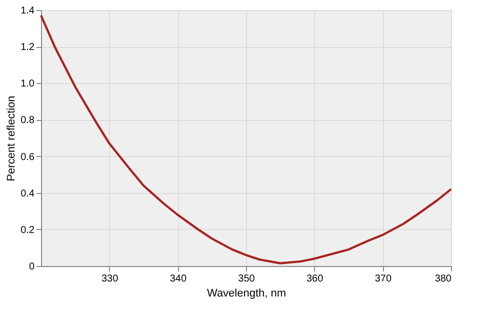 This screenshot has width=496, height=320. I want to click on x-tick-label: 360, so click(315, 279).